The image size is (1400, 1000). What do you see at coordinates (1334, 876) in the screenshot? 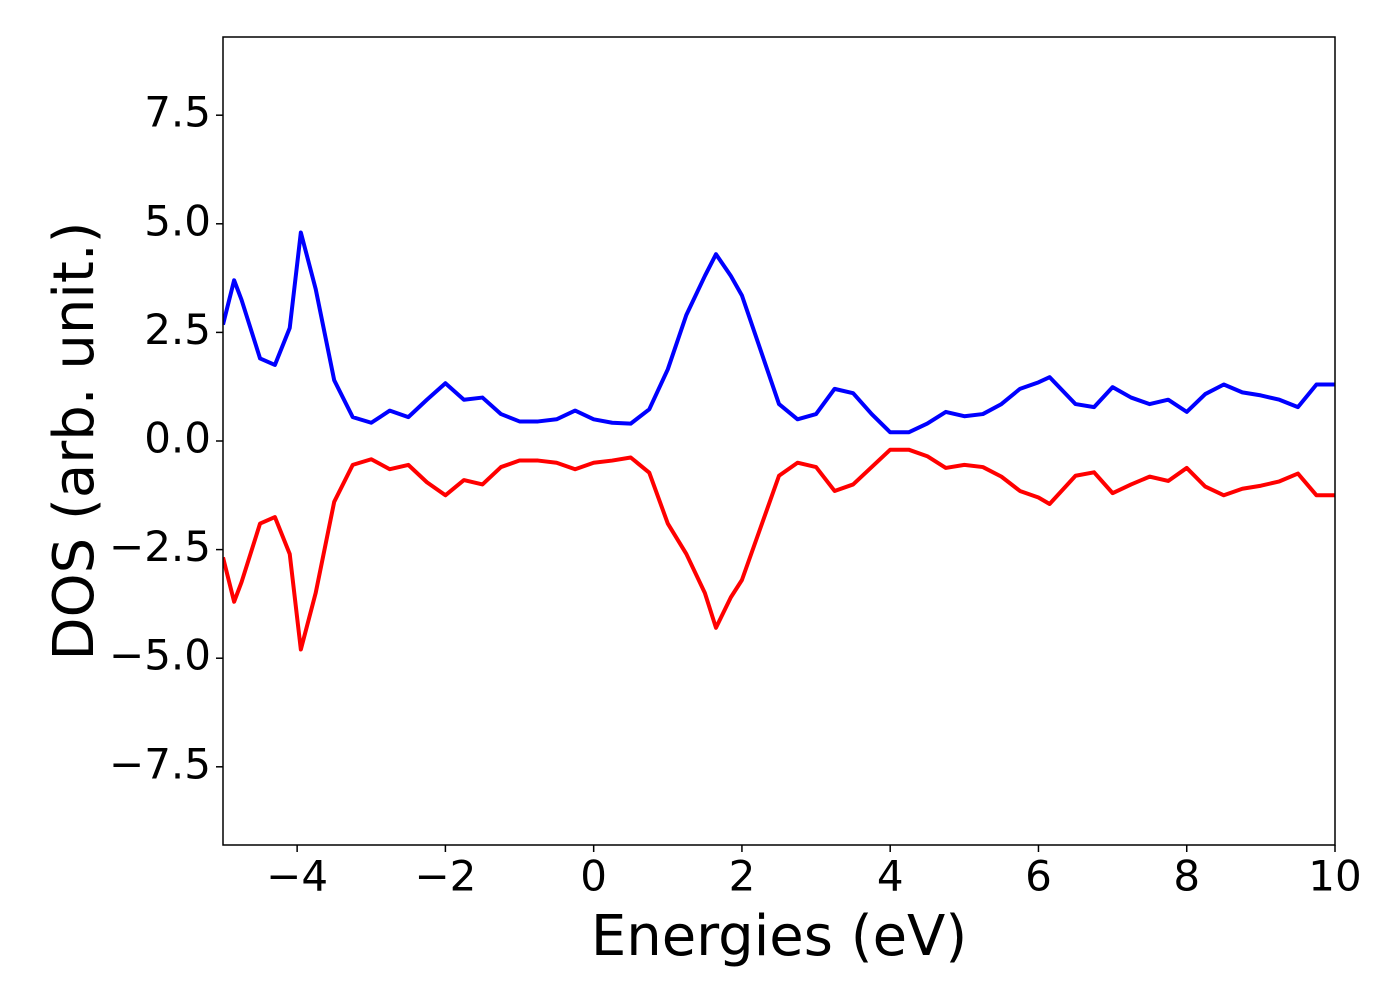
I see `x-tick-label: 10` at bounding box center [1334, 876].